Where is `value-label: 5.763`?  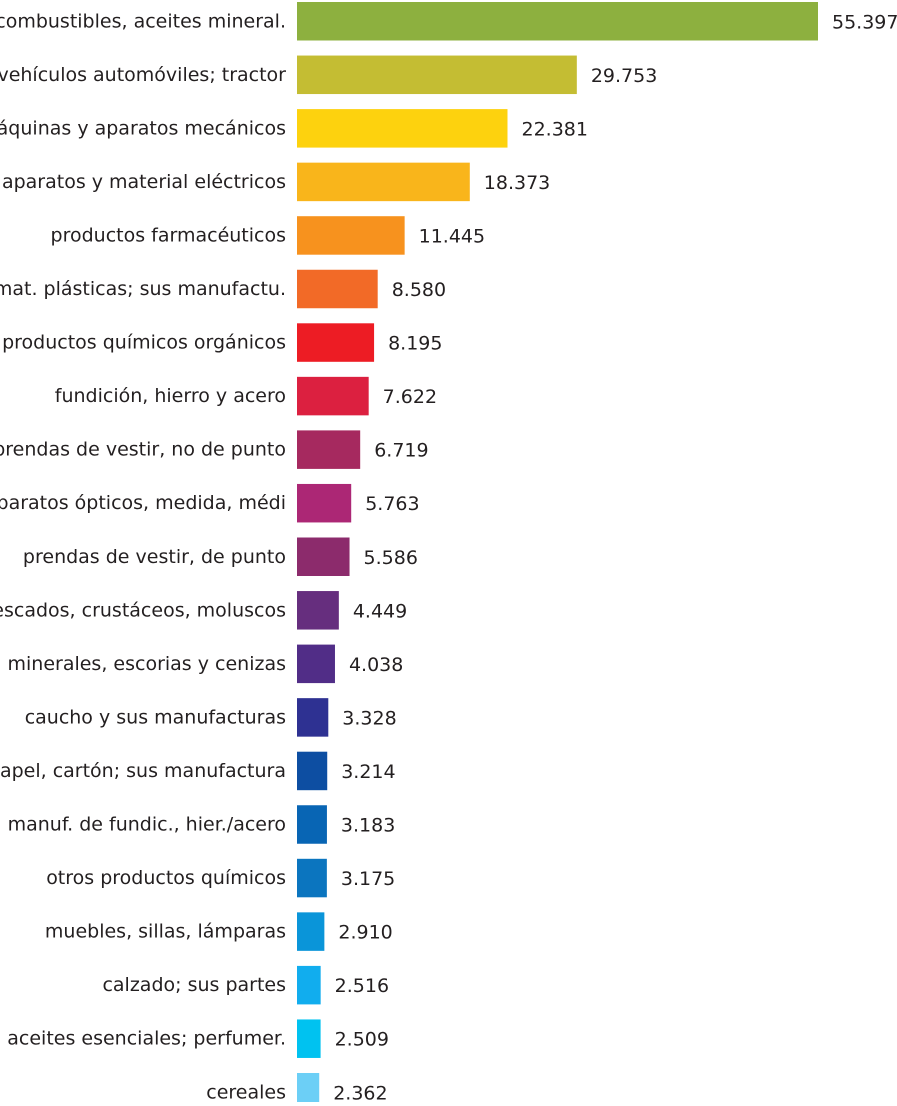 value-label: 5.763 is located at coordinates (392, 504).